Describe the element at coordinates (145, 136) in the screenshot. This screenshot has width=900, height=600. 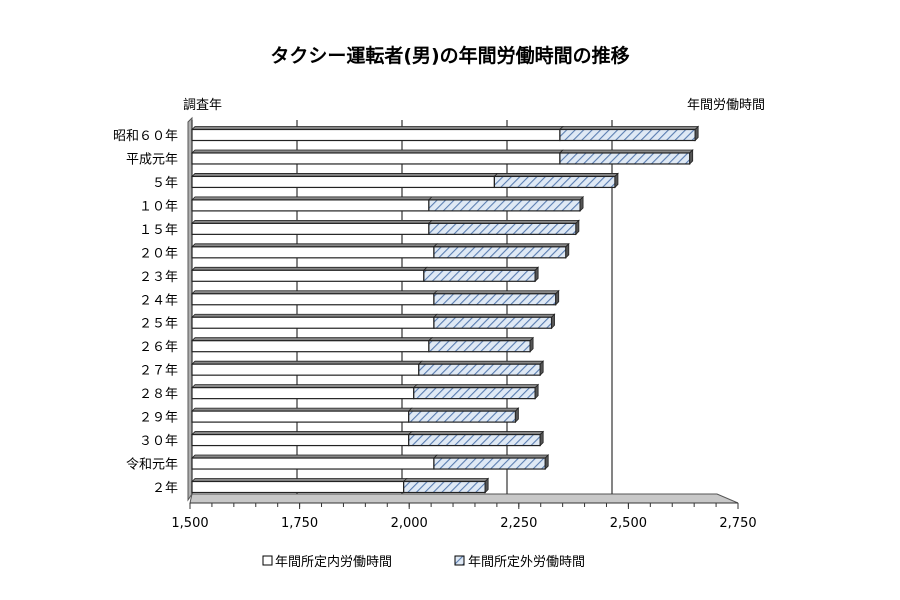
I see `category-label: 昭和６０年` at that location.